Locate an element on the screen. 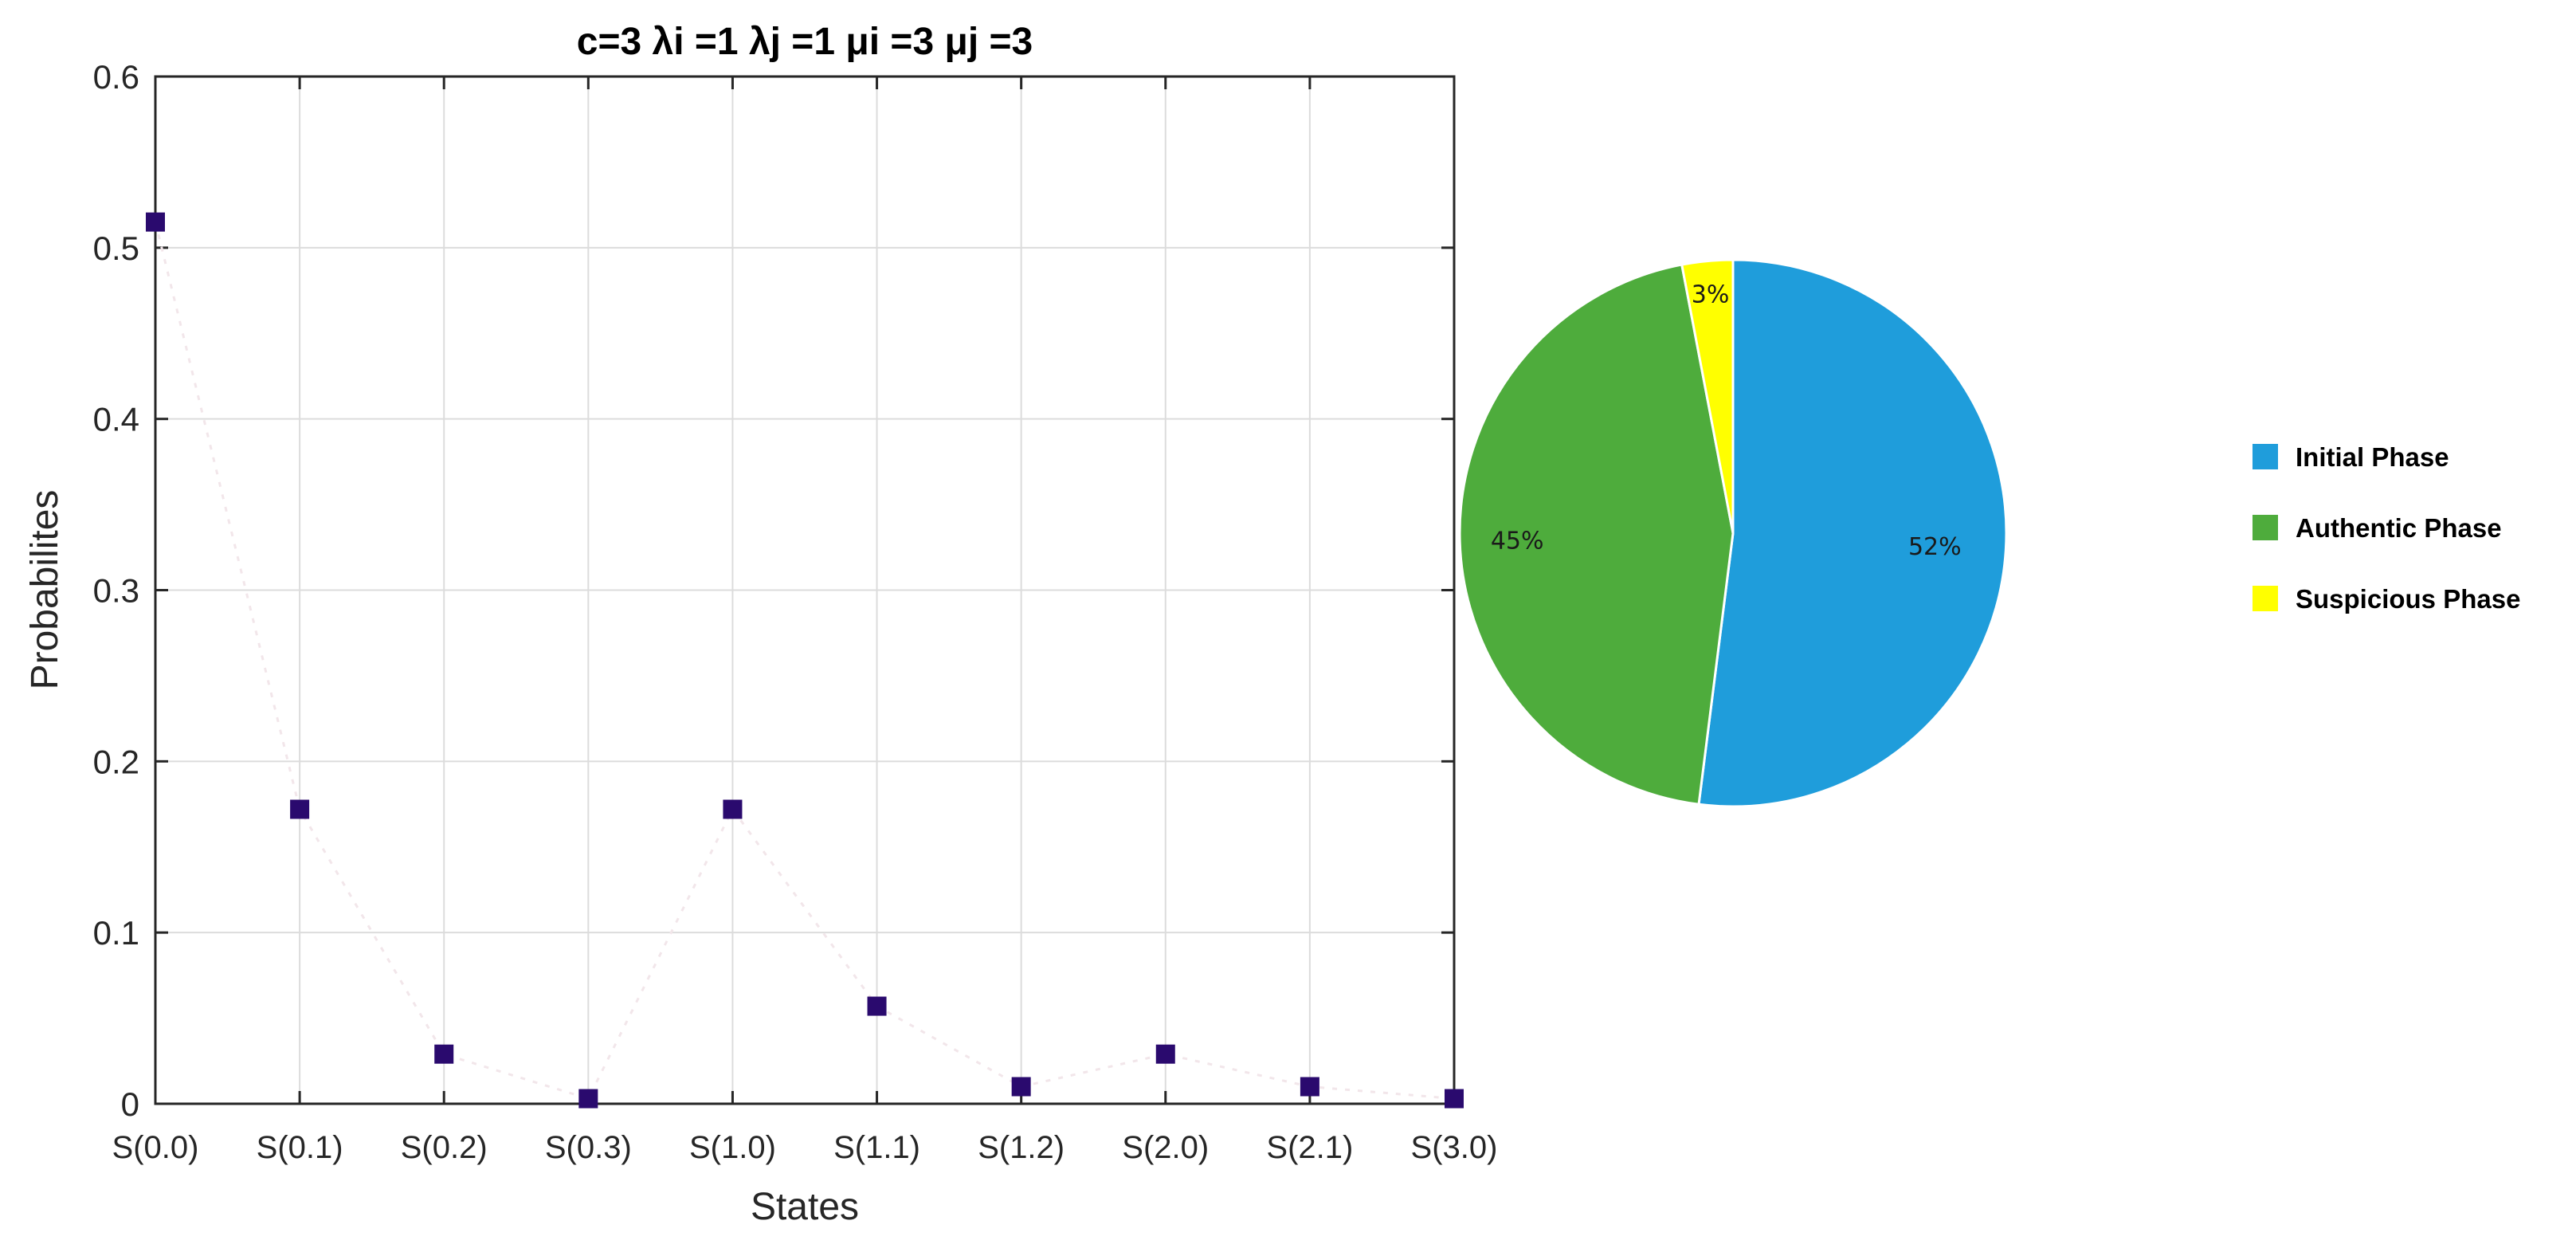  legend-label: Suspicious Phase is located at coordinates (2408, 599).